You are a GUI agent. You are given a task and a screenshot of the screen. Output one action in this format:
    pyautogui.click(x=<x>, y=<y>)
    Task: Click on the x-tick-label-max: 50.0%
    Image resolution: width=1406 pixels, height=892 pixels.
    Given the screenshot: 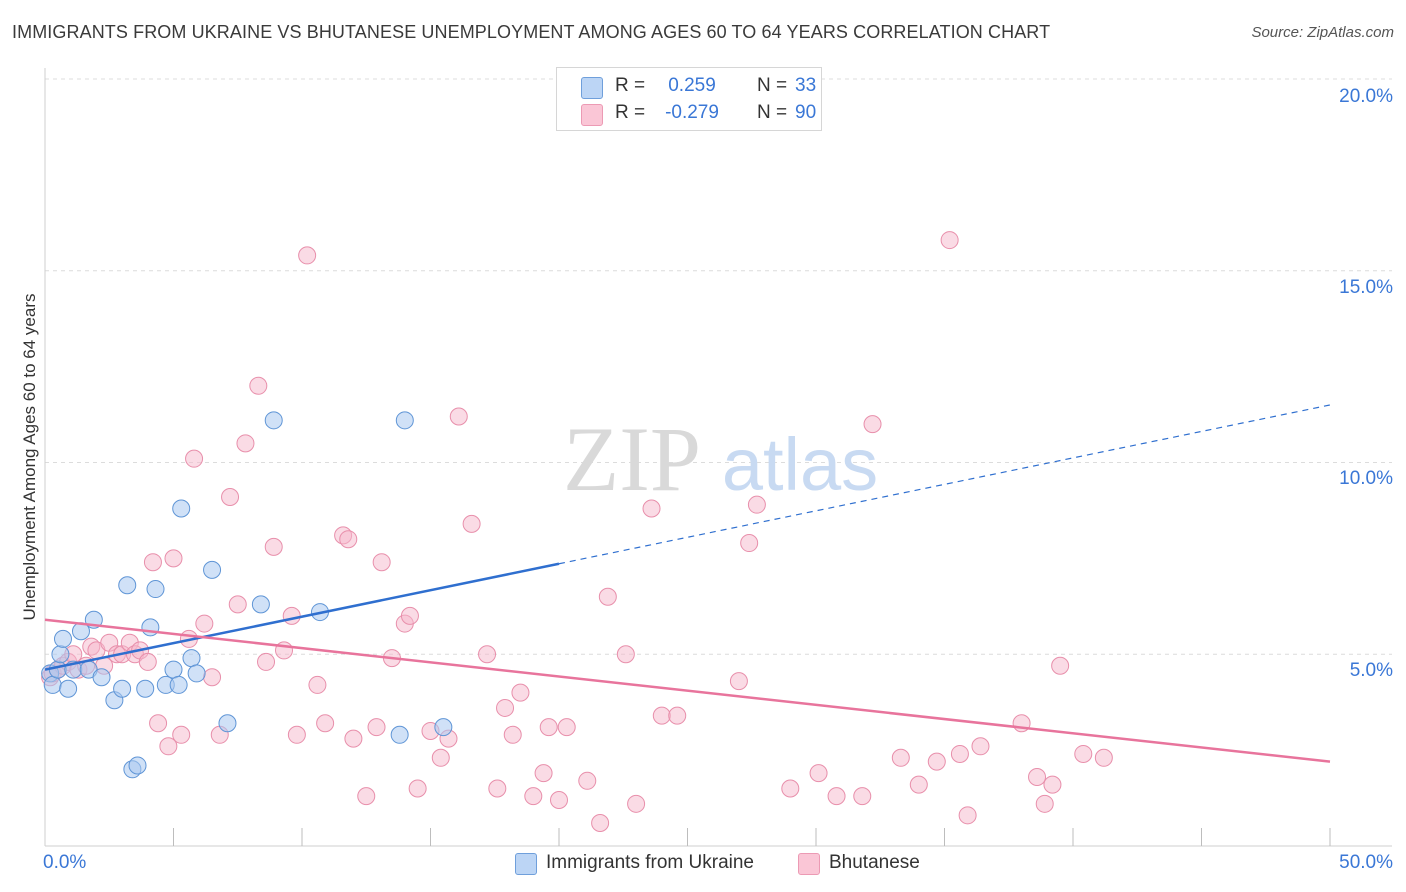 What is the action you would take?
    pyautogui.click(x=1366, y=862)
    